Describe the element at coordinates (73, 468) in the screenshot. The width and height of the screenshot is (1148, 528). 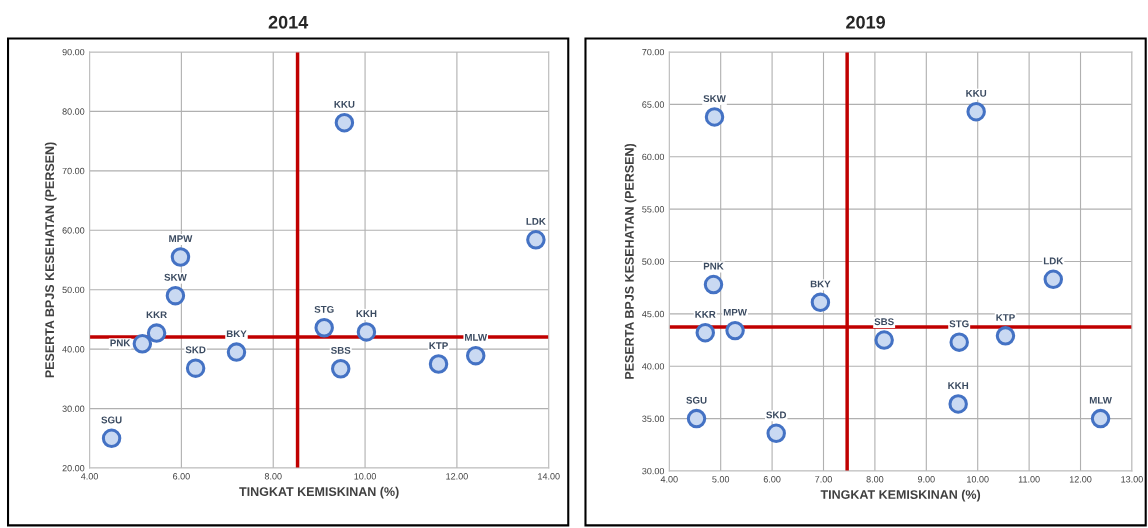
I see `y-tick-label: 20.00` at that location.